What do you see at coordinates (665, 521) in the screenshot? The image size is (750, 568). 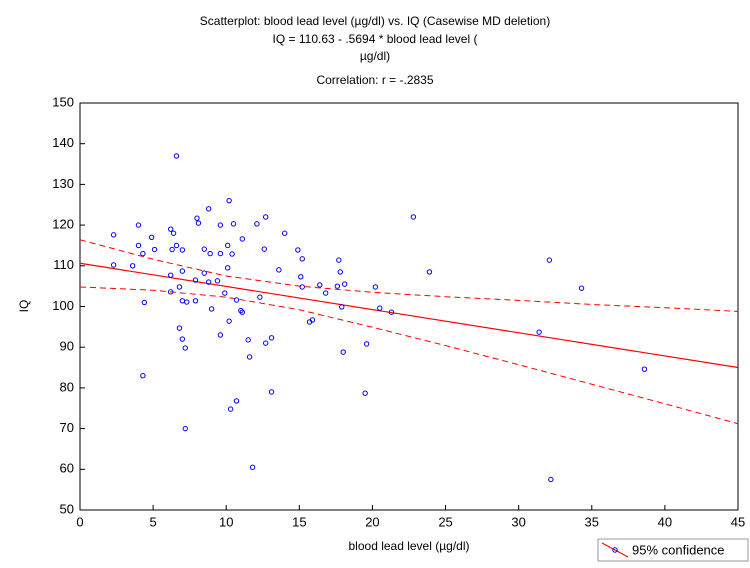 I see `x-tick-label: 40` at bounding box center [665, 521].